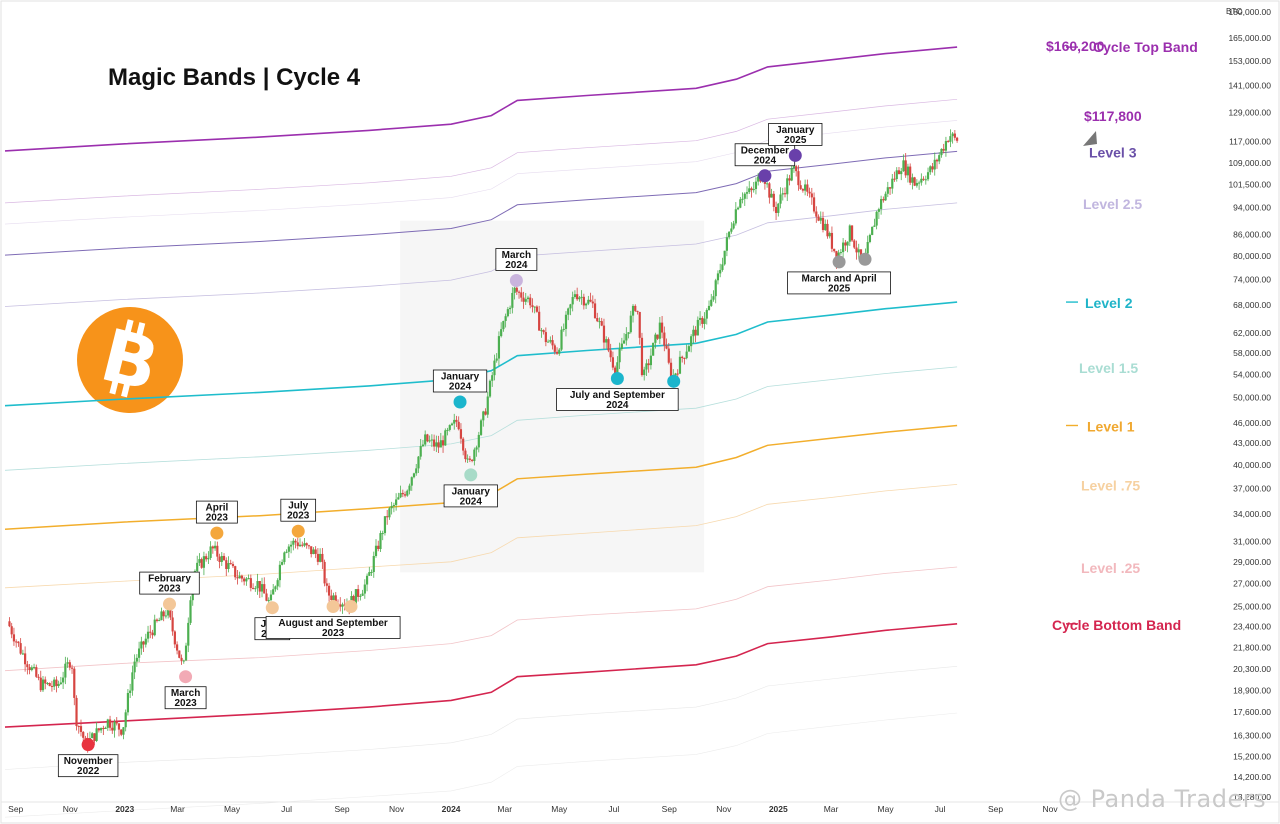 The width and height of the screenshot is (1280, 824). What do you see at coordinates (71, 809) in the screenshot?
I see `x-tick-label: Nov` at bounding box center [71, 809].